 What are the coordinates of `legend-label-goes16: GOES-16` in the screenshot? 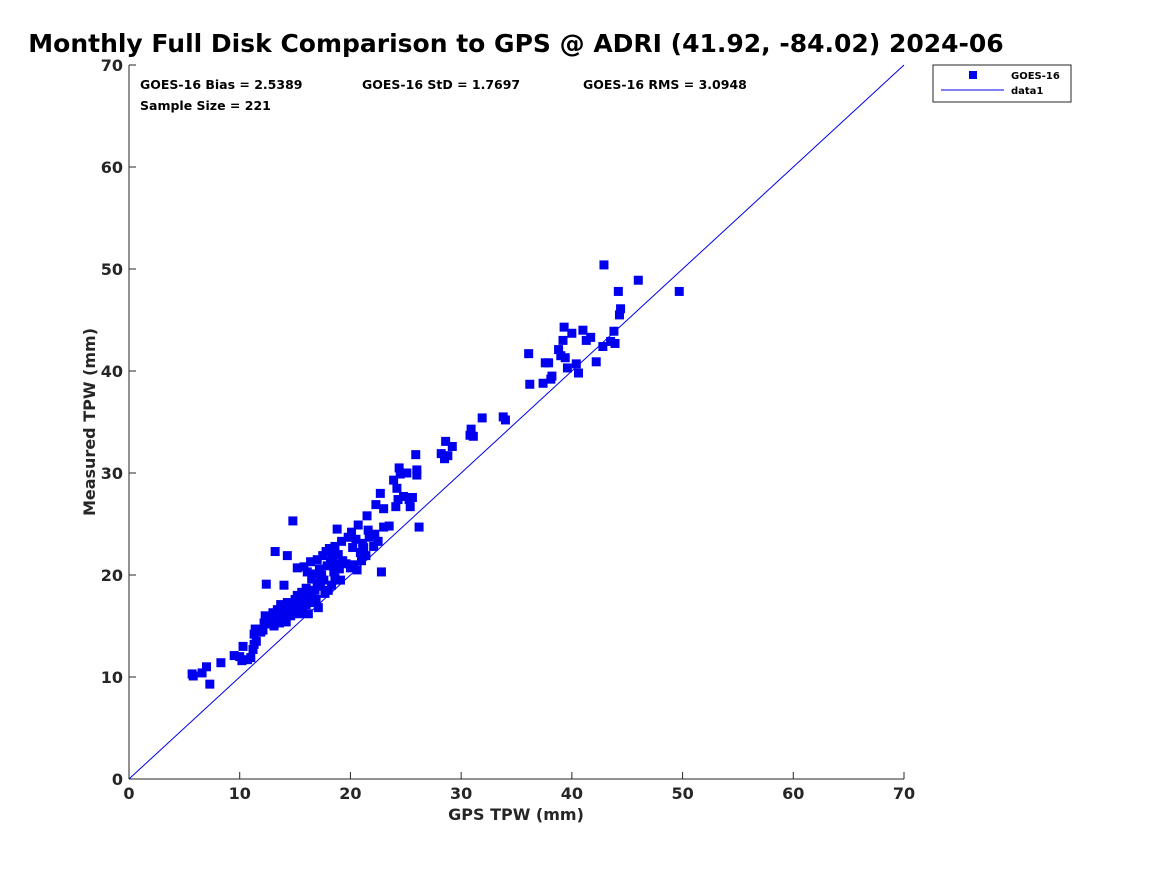 It's located at (1035, 76).